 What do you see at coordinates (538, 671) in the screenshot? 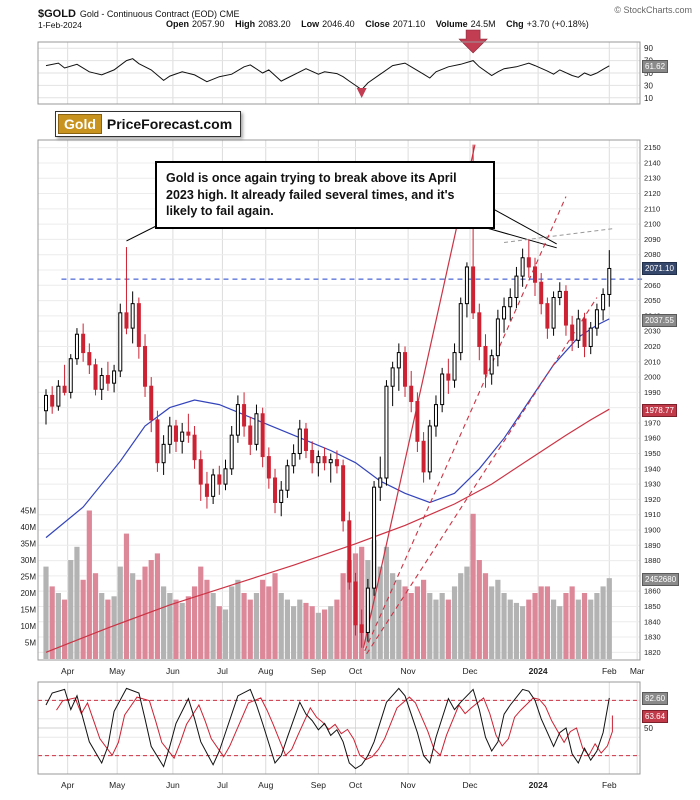
I see `month-label: 2024` at bounding box center [538, 671].